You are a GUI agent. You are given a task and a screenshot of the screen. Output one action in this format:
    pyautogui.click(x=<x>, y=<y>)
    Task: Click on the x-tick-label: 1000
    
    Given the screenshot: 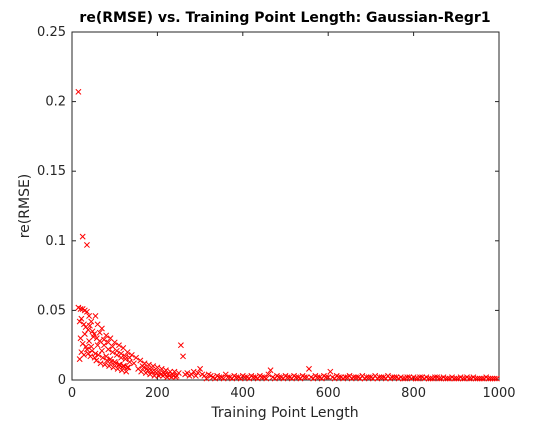 What is the action you would take?
    pyautogui.click(x=498, y=393)
    